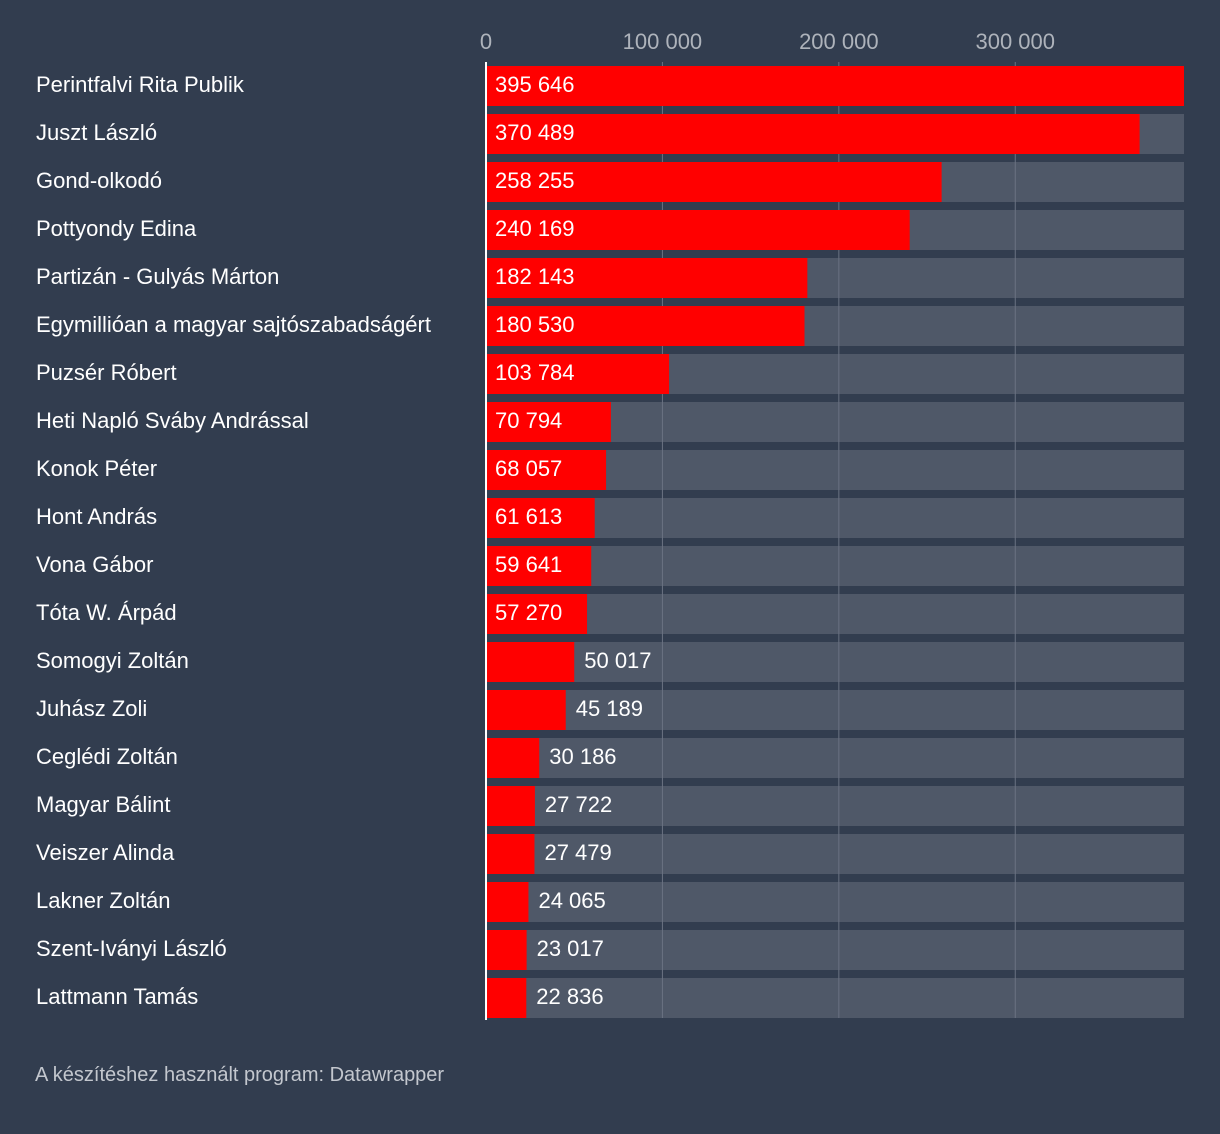  I want to click on category-label: Konok Péter, so click(96, 468).